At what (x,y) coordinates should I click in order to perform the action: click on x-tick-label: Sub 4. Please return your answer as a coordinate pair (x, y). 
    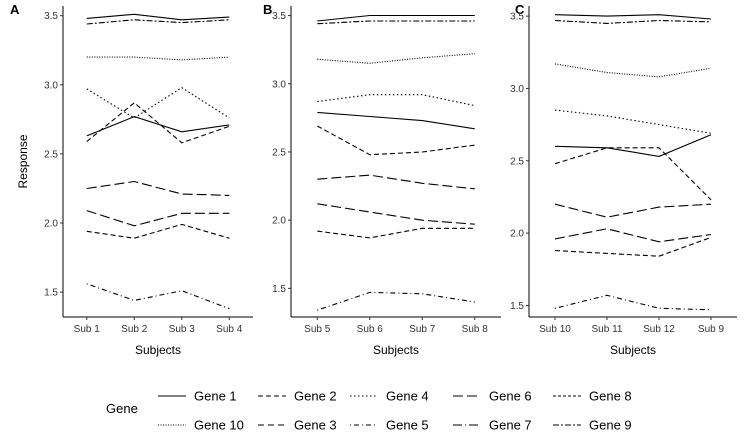
    Looking at the image, I should click on (229, 329).